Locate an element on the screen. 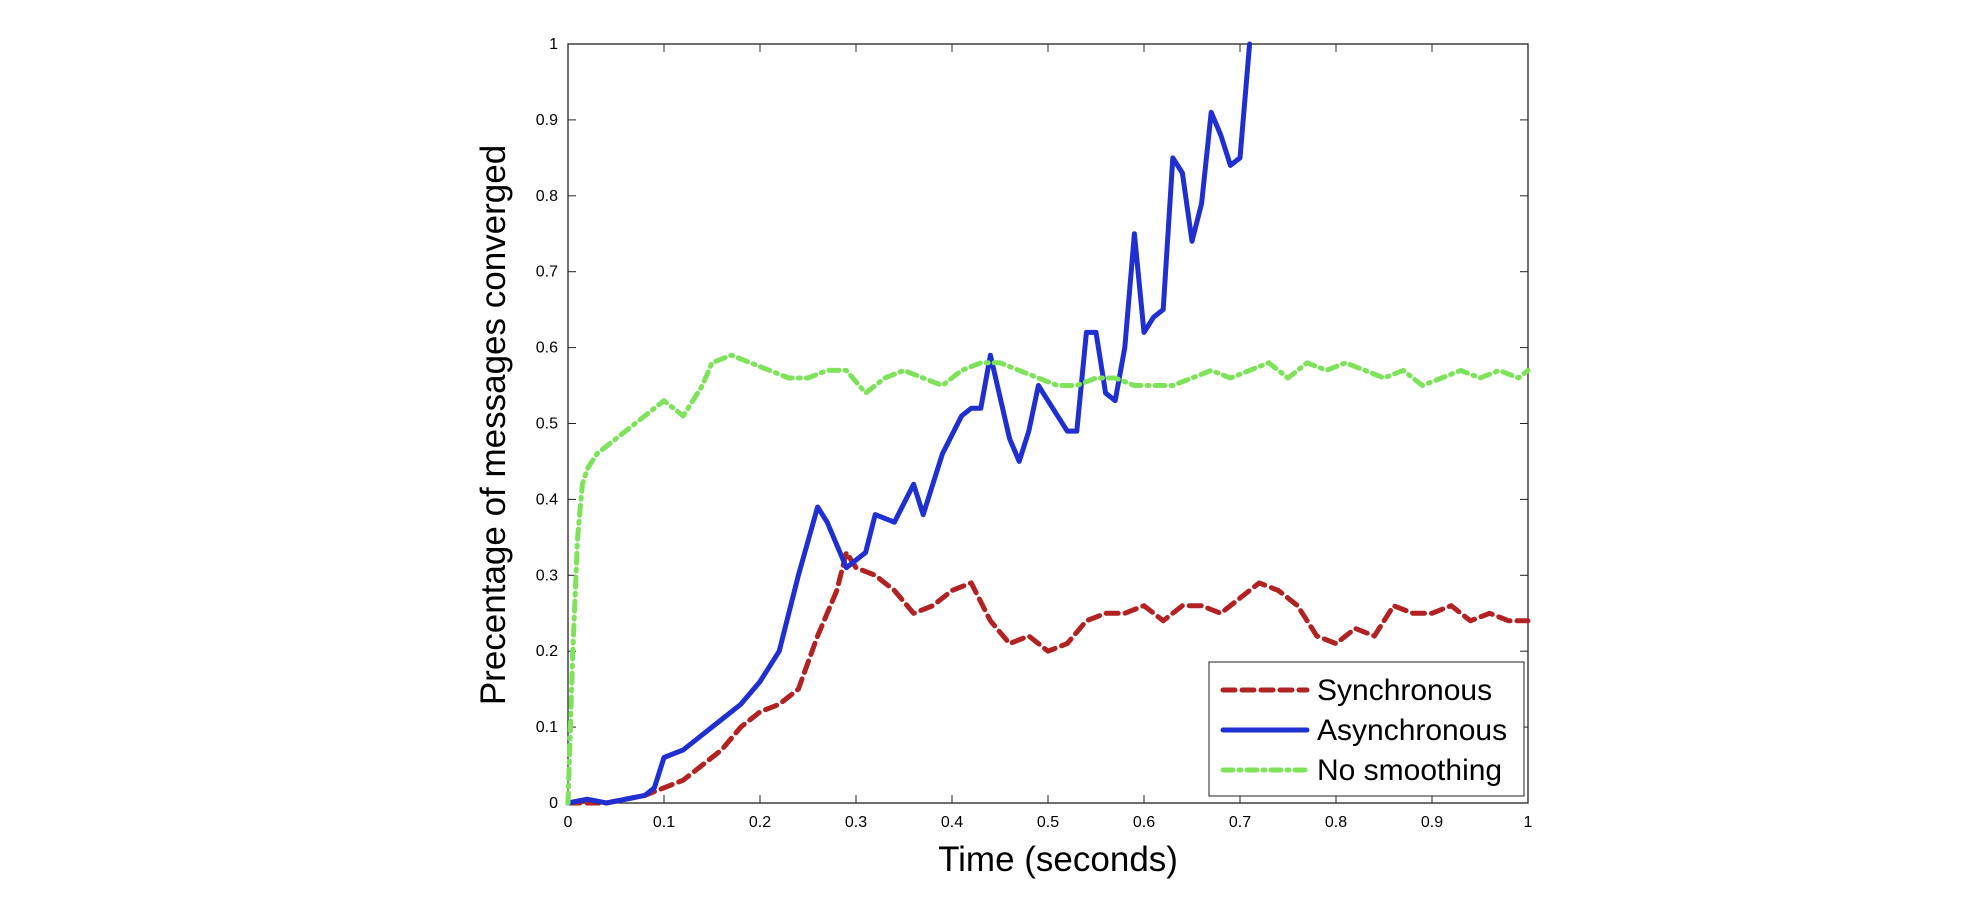  y-axis-label: Precentage of messages converged is located at coordinates (493, 425).